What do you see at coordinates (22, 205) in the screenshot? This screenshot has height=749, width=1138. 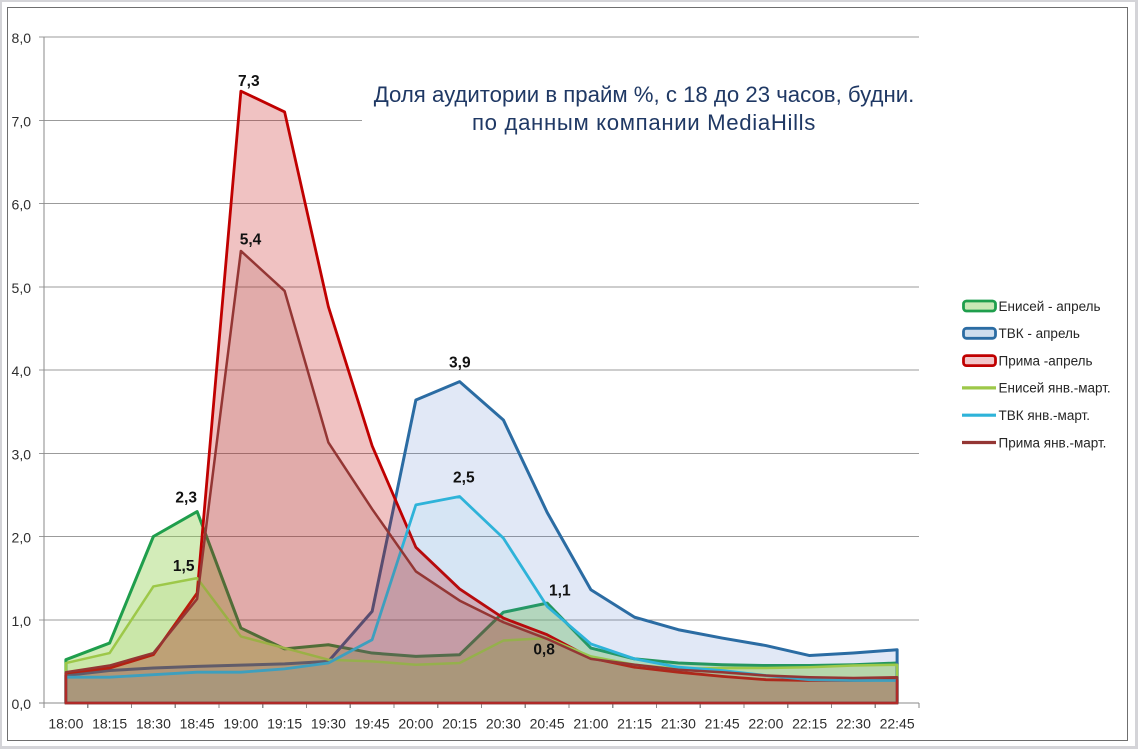 I see `svg-text: 6,0` at bounding box center [22, 205].